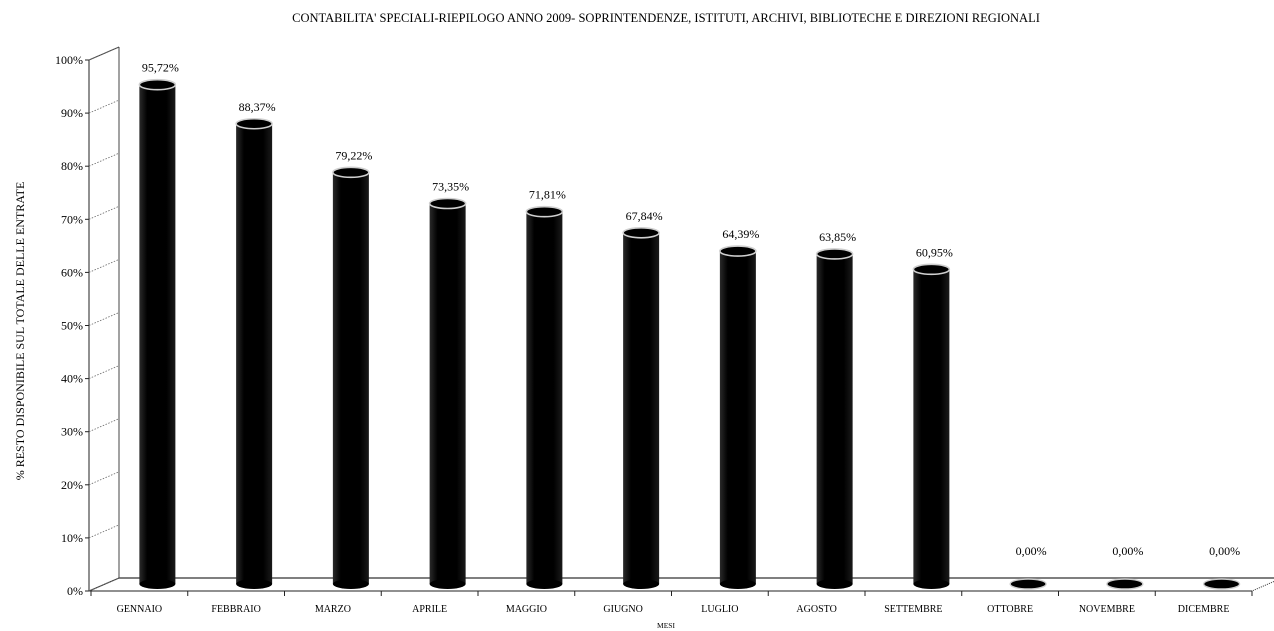  I want to click on data-label: 88,37%, so click(257, 107).